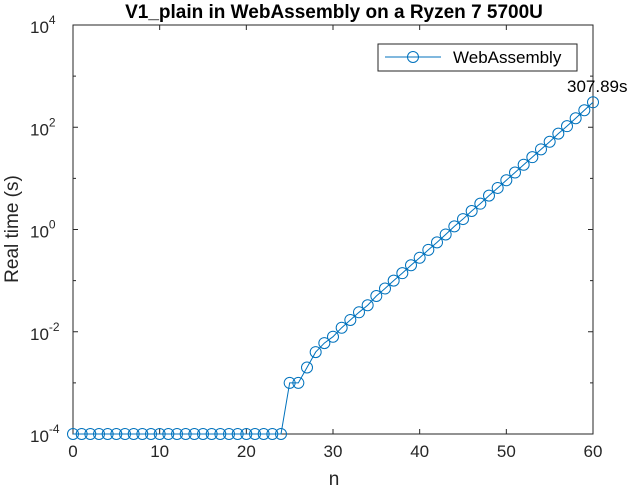  What do you see at coordinates (54, 429) in the screenshot?
I see `y-tick-exponent: -4` at bounding box center [54, 429].